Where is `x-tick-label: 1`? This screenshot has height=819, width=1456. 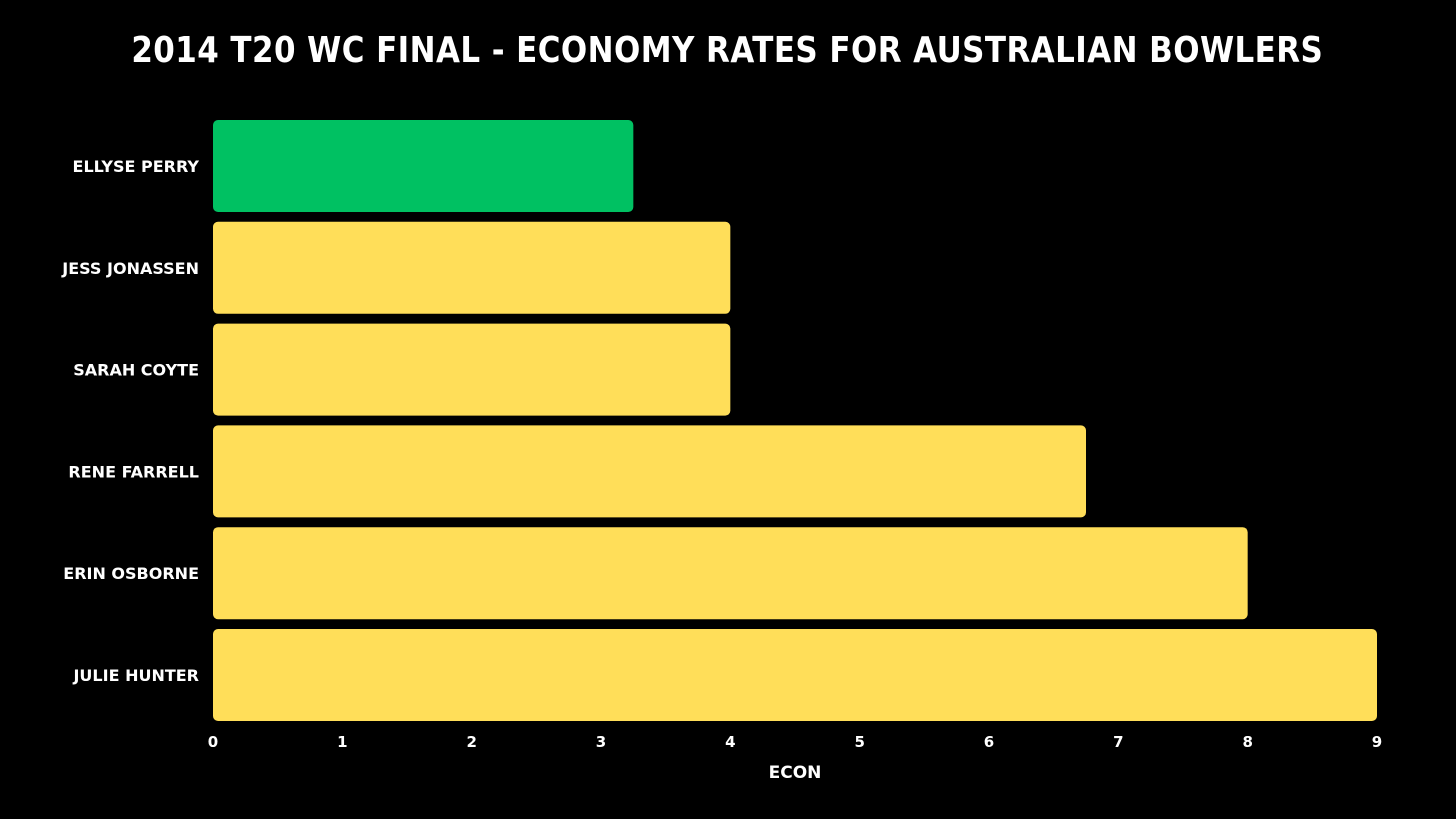
x-tick-label: 1 is located at coordinates (342, 742).